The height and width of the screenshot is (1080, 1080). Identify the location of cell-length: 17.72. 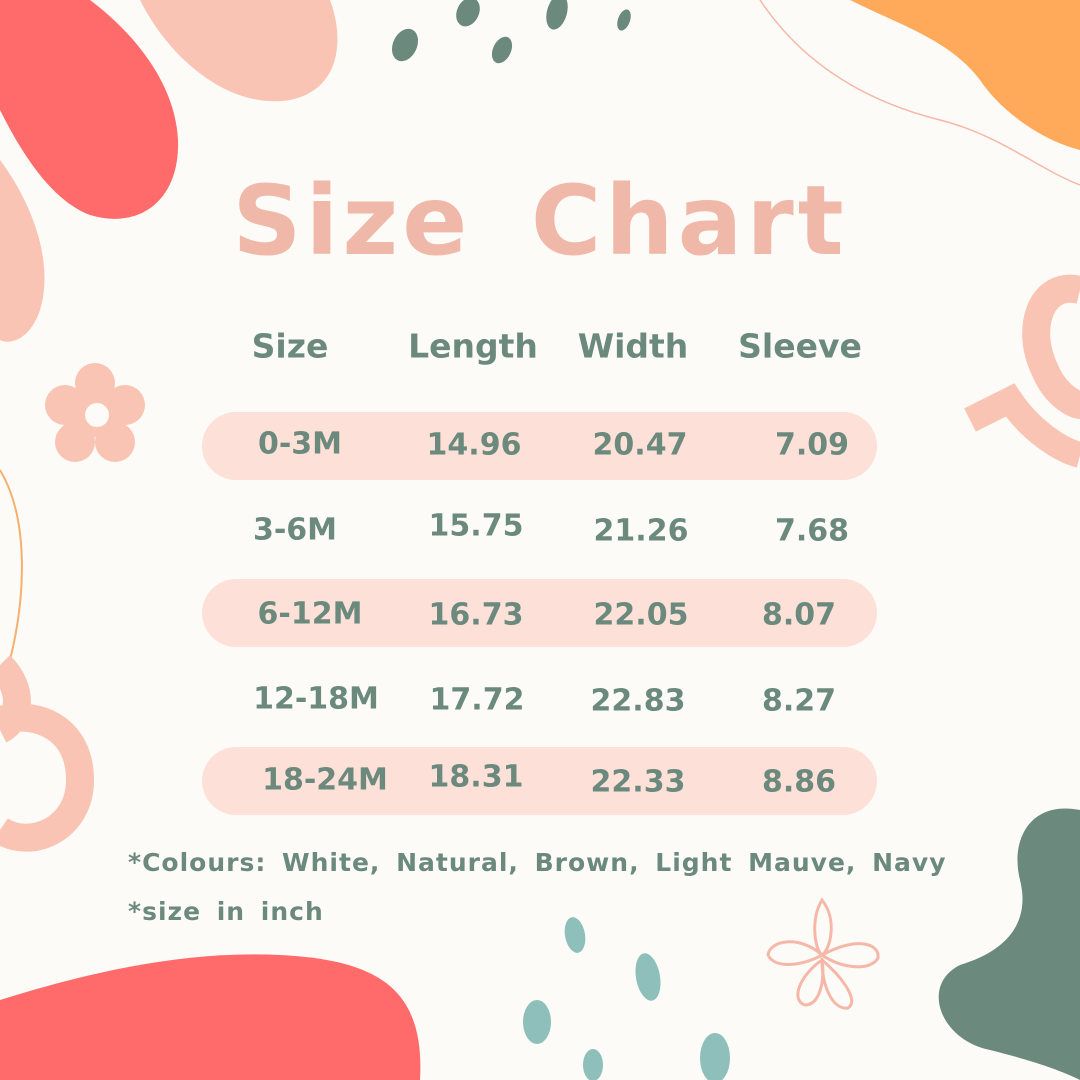
(477, 700).